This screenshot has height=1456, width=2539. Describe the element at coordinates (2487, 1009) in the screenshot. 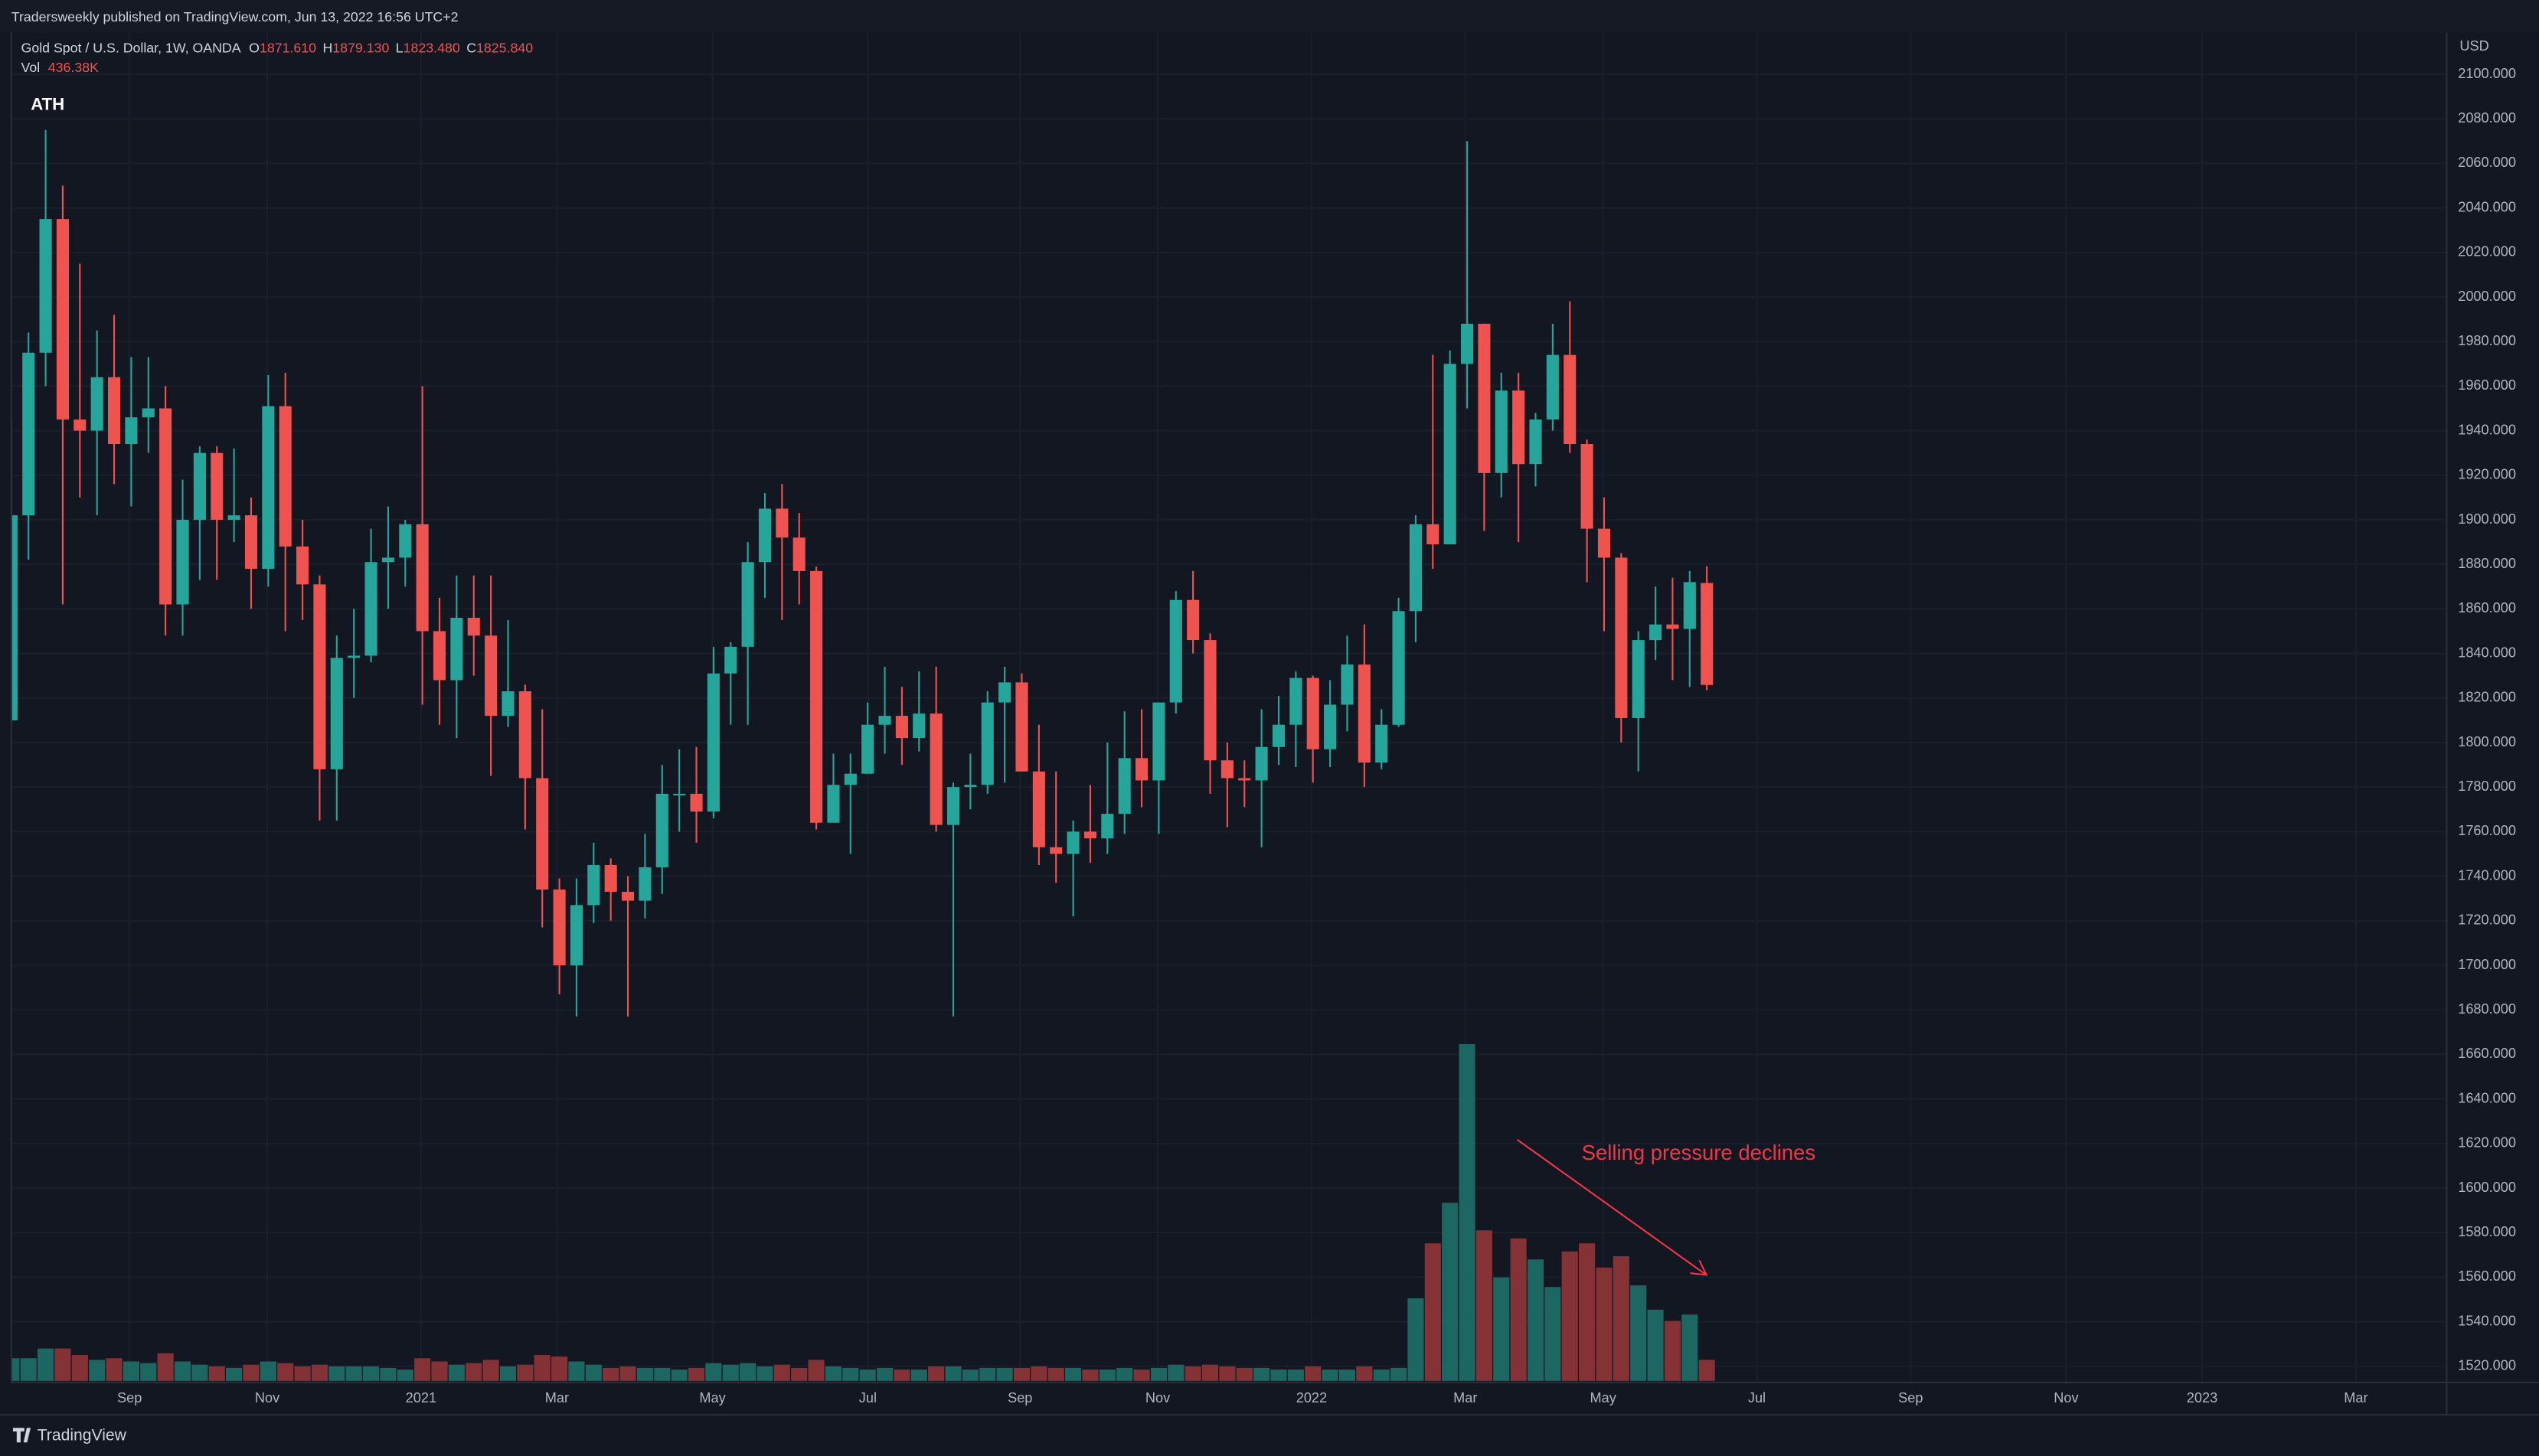

I see `y-tick-label: 1680.000` at that location.